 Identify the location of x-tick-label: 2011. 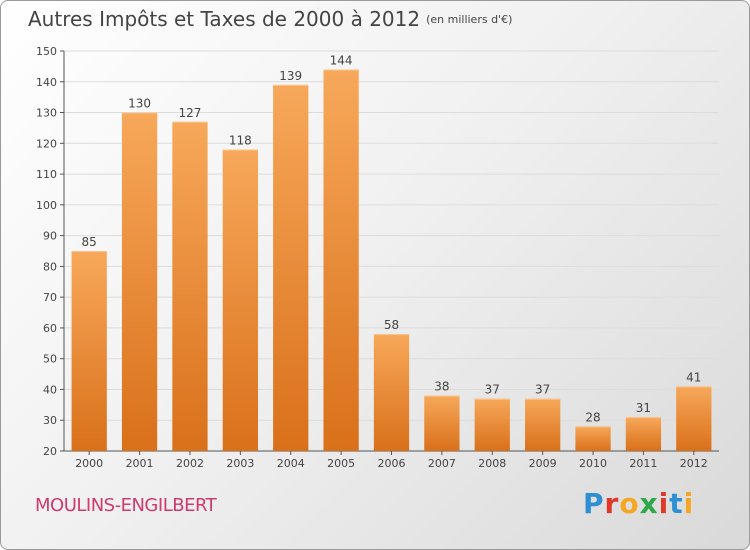
(643, 463).